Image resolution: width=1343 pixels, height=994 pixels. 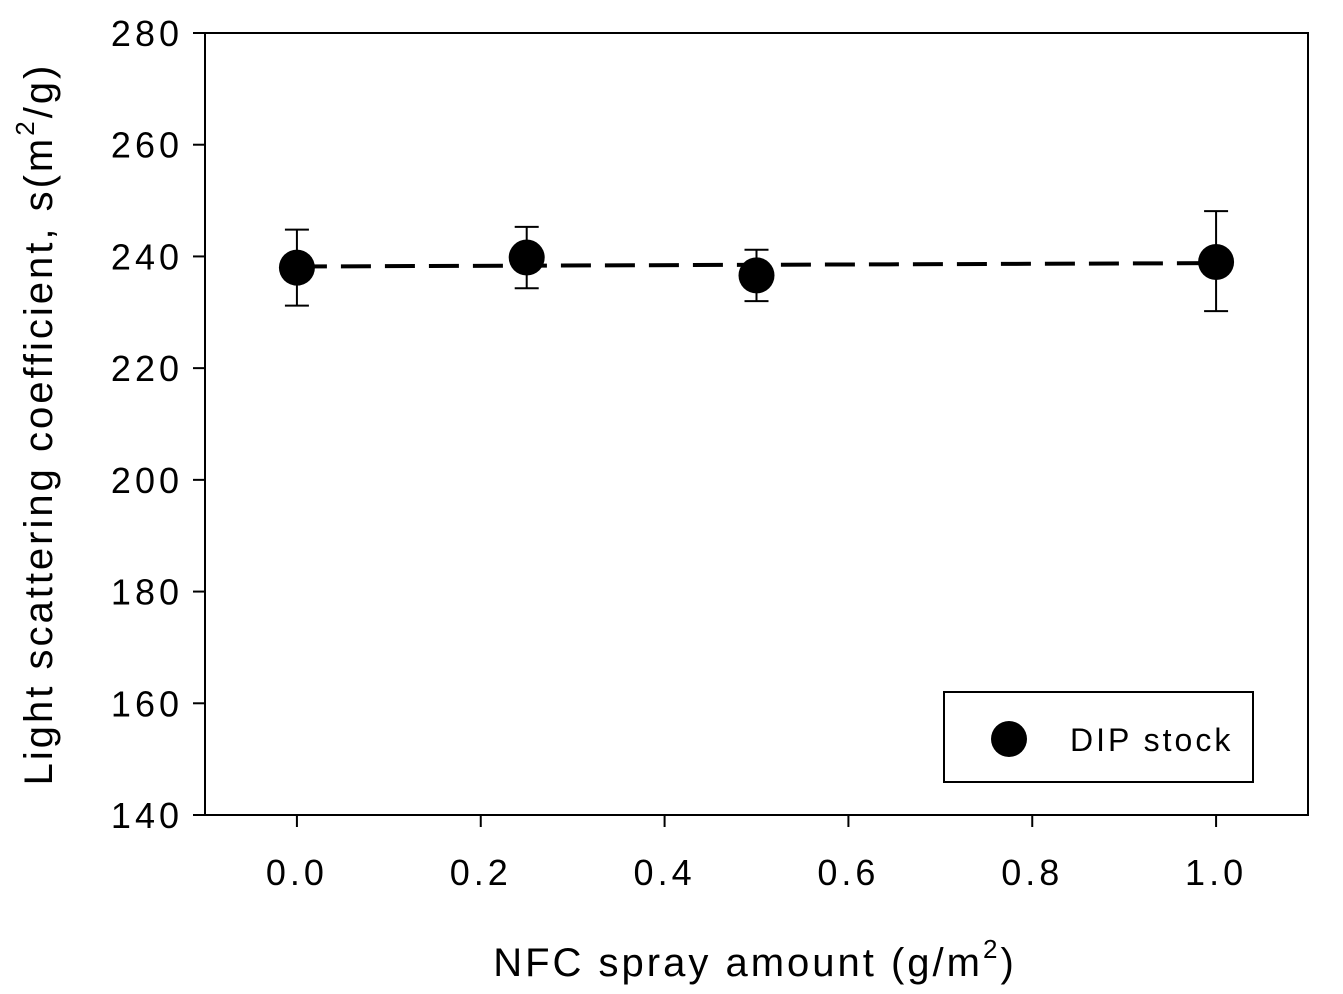 What do you see at coordinates (147, 592) in the screenshot?
I see `y-tick-label: 180` at bounding box center [147, 592].